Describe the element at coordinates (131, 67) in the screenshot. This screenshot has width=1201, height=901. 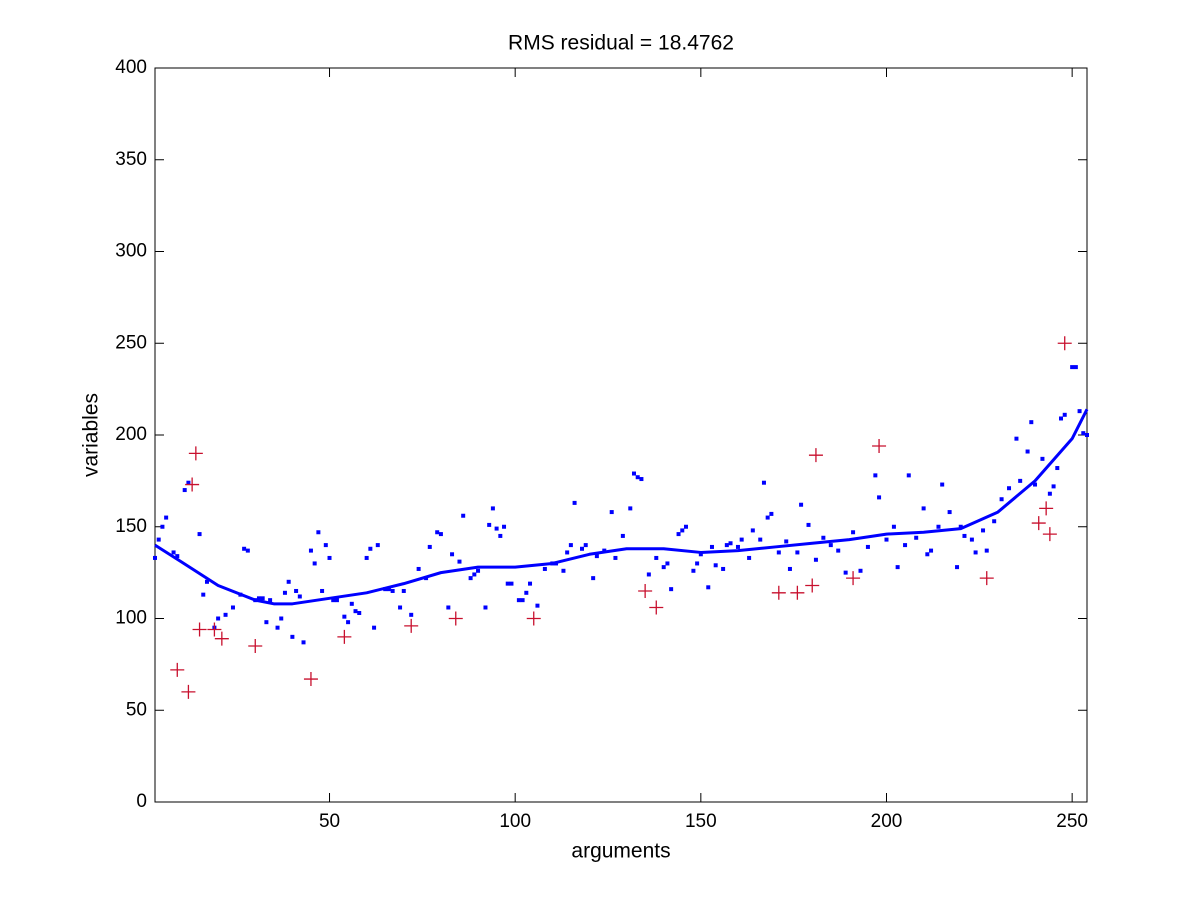
I see `y-tick-label: 400` at that location.